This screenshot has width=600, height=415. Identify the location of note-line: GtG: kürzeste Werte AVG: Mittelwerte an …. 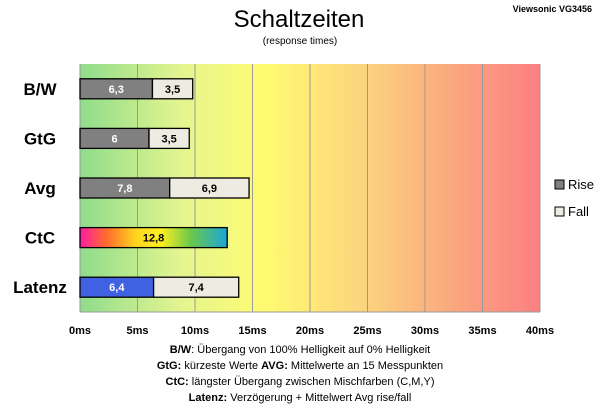
(300, 366).